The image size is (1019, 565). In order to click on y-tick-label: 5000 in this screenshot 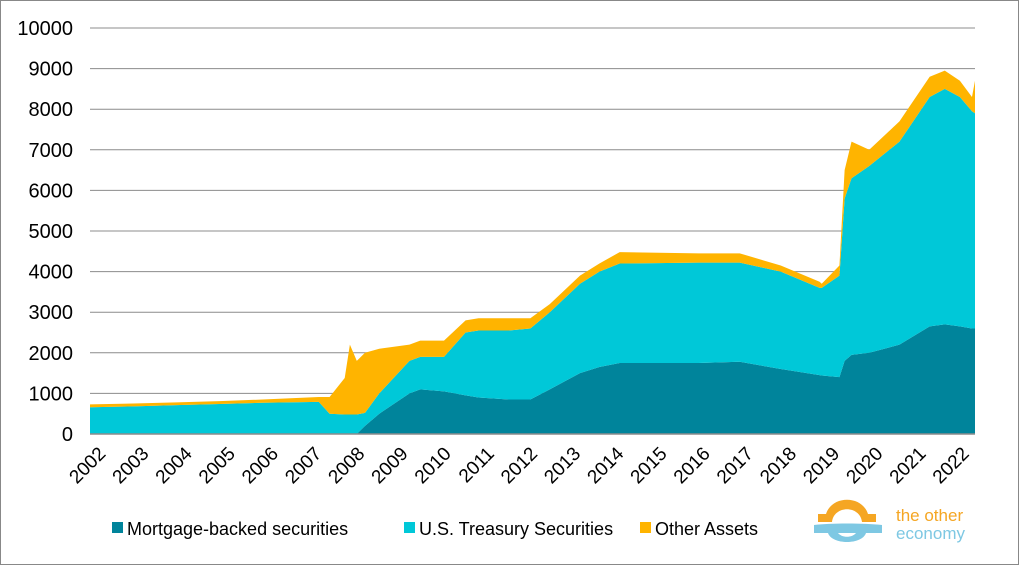, I will do `click(51, 232)`.